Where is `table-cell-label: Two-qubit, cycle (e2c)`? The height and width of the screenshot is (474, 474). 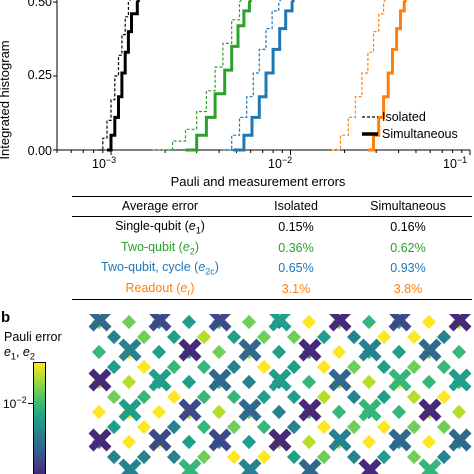
table-cell-label: Two-qubit, cycle (e2c) is located at coordinates (160, 268).